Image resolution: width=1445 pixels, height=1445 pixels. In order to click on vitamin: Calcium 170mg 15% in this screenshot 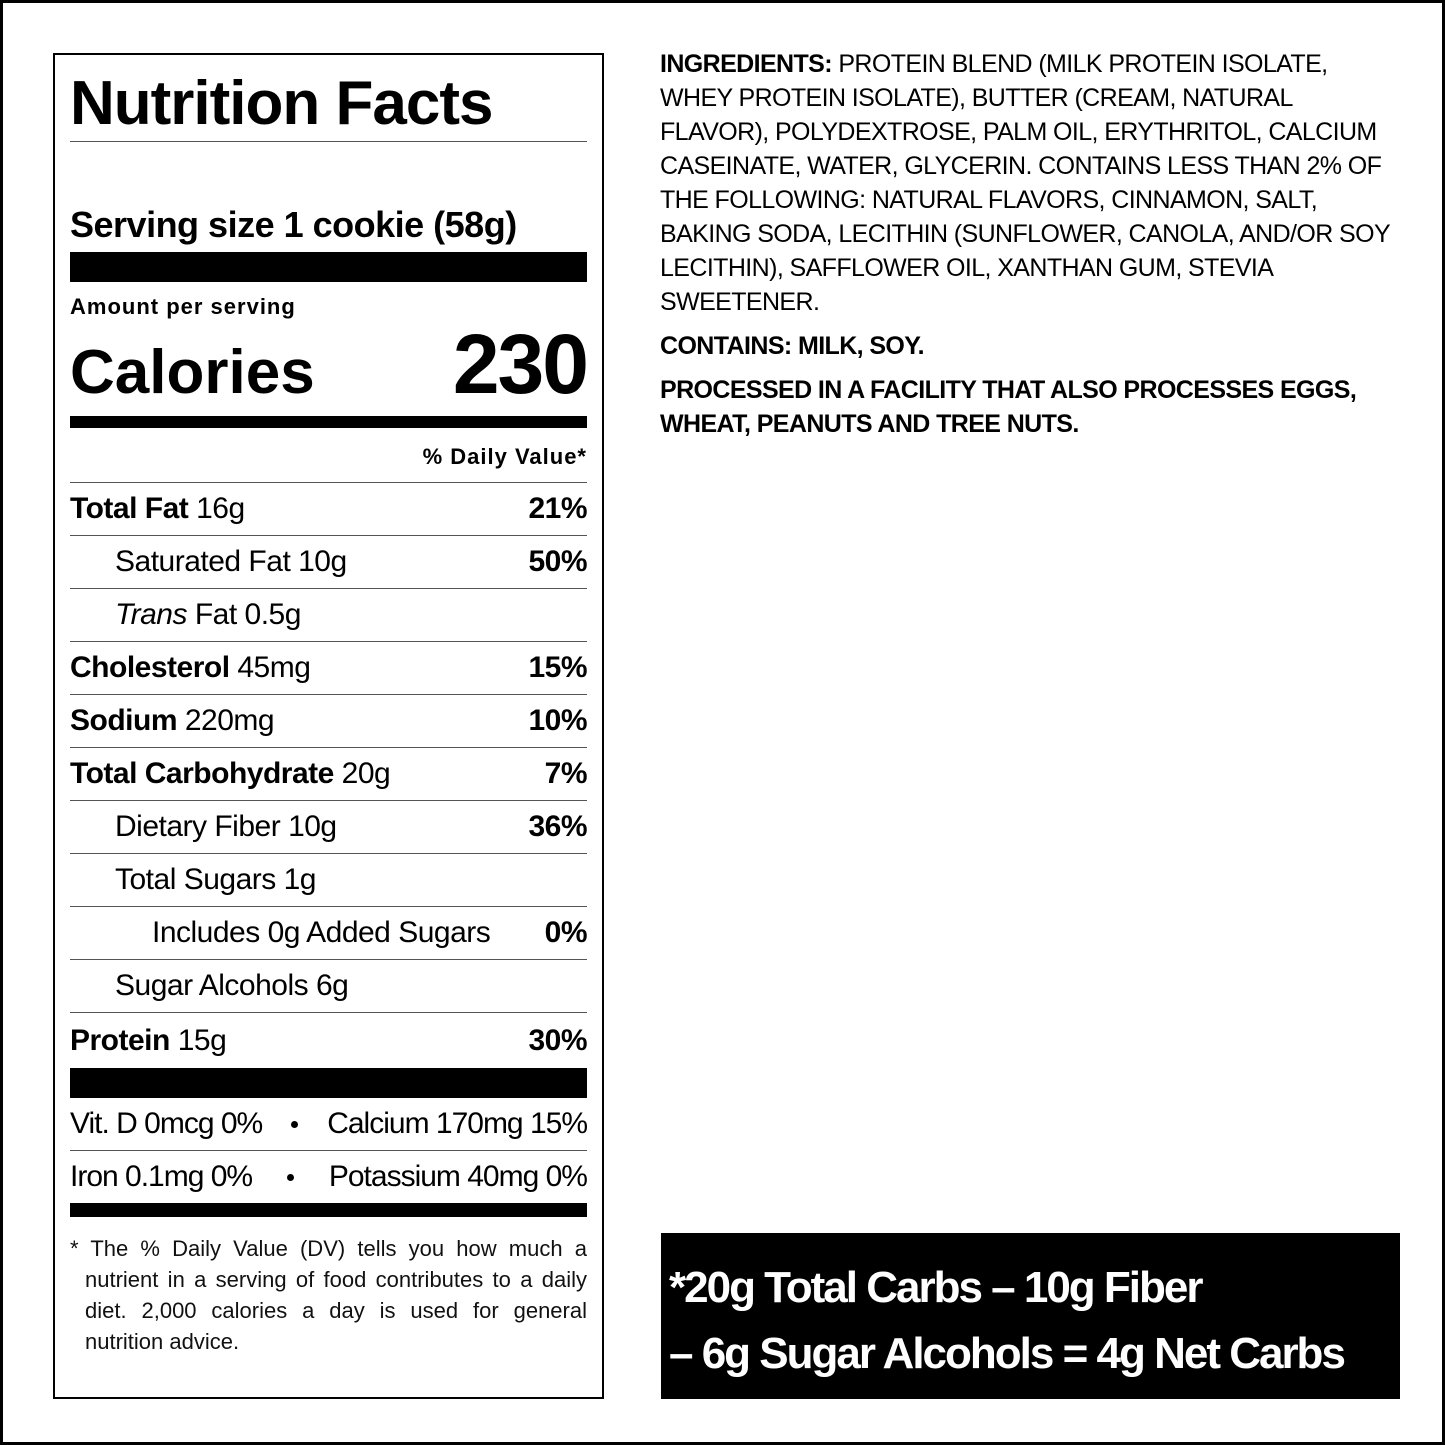, I will do `click(457, 1123)`.